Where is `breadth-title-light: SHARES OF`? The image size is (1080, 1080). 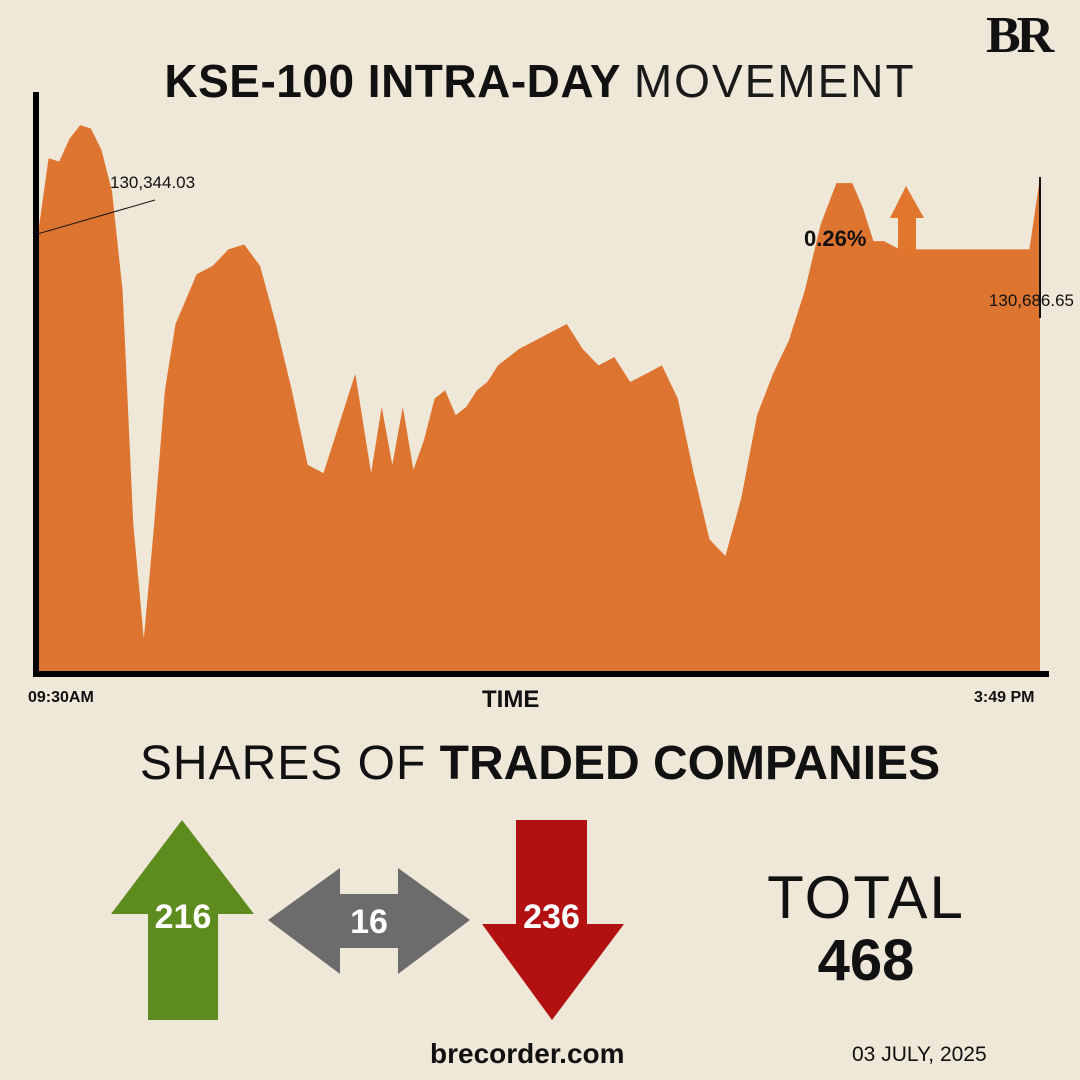 breadth-title-light: SHARES OF is located at coordinates (283, 763).